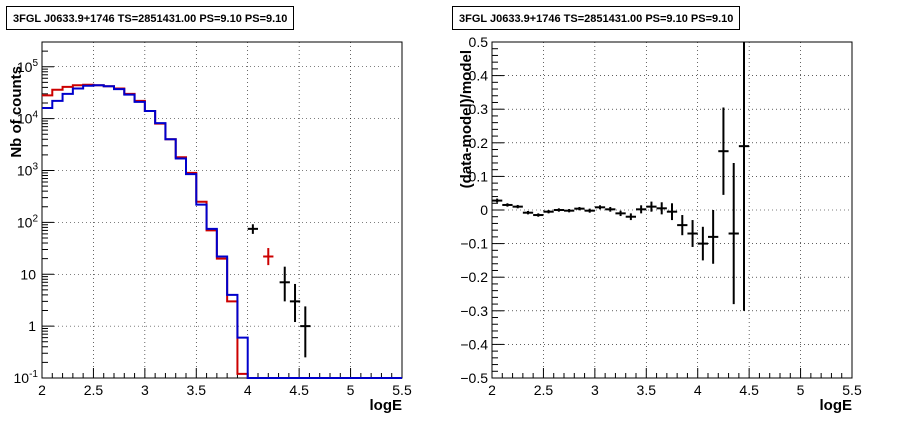  What do you see at coordinates (16, 112) in the screenshot?
I see `y-axis-label: Nb of counts` at bounding box center [16, 112].